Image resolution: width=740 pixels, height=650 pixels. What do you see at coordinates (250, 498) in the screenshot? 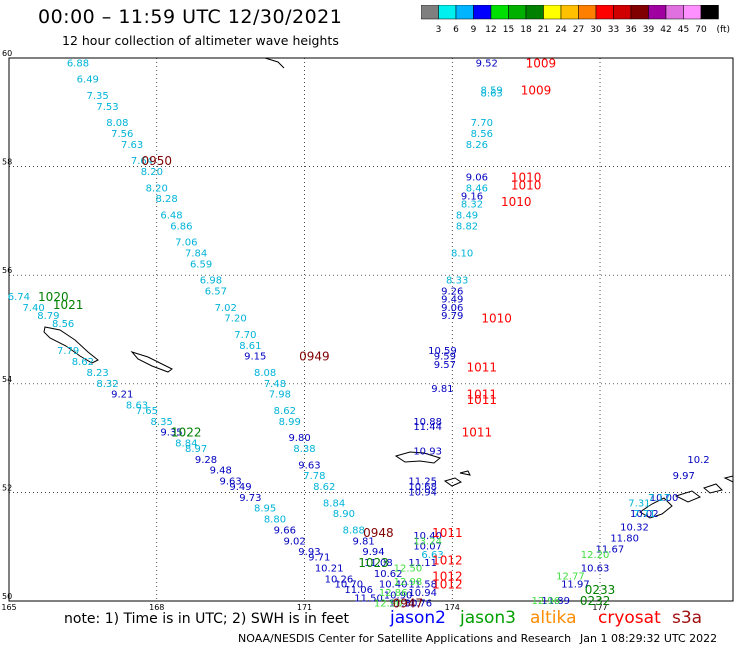
I see `wave-height-value: 9.73` at bounding box center [250, 498].